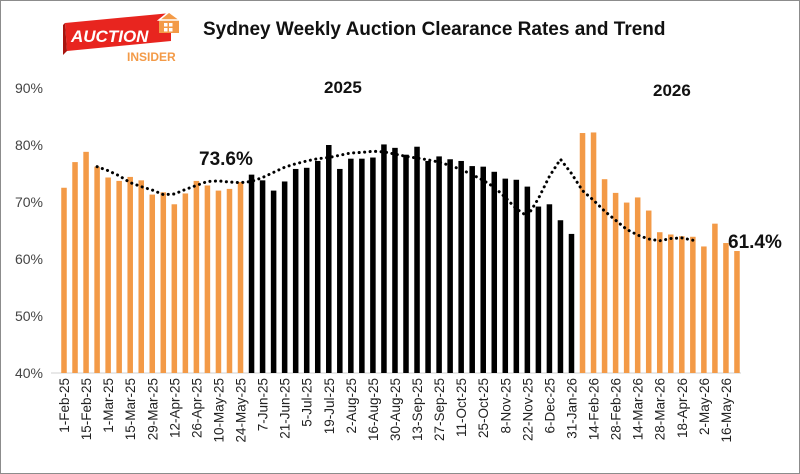 The width and height of the screenshot is (800, 474). Describe the element at coordinates (29, 88) in the screenshot. I see `y-tick-label: 90%` at that location.